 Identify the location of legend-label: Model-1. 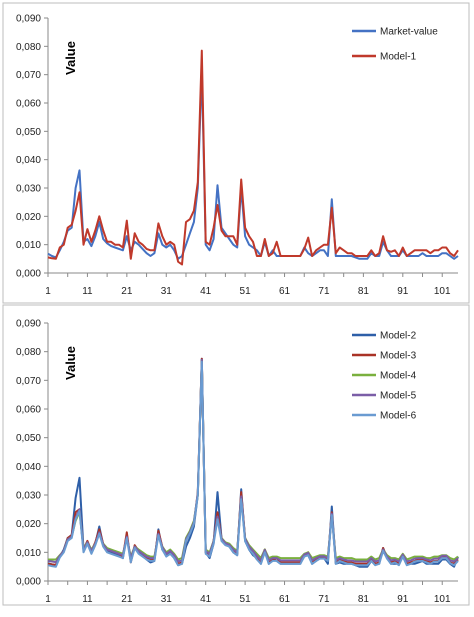
(398, 57).